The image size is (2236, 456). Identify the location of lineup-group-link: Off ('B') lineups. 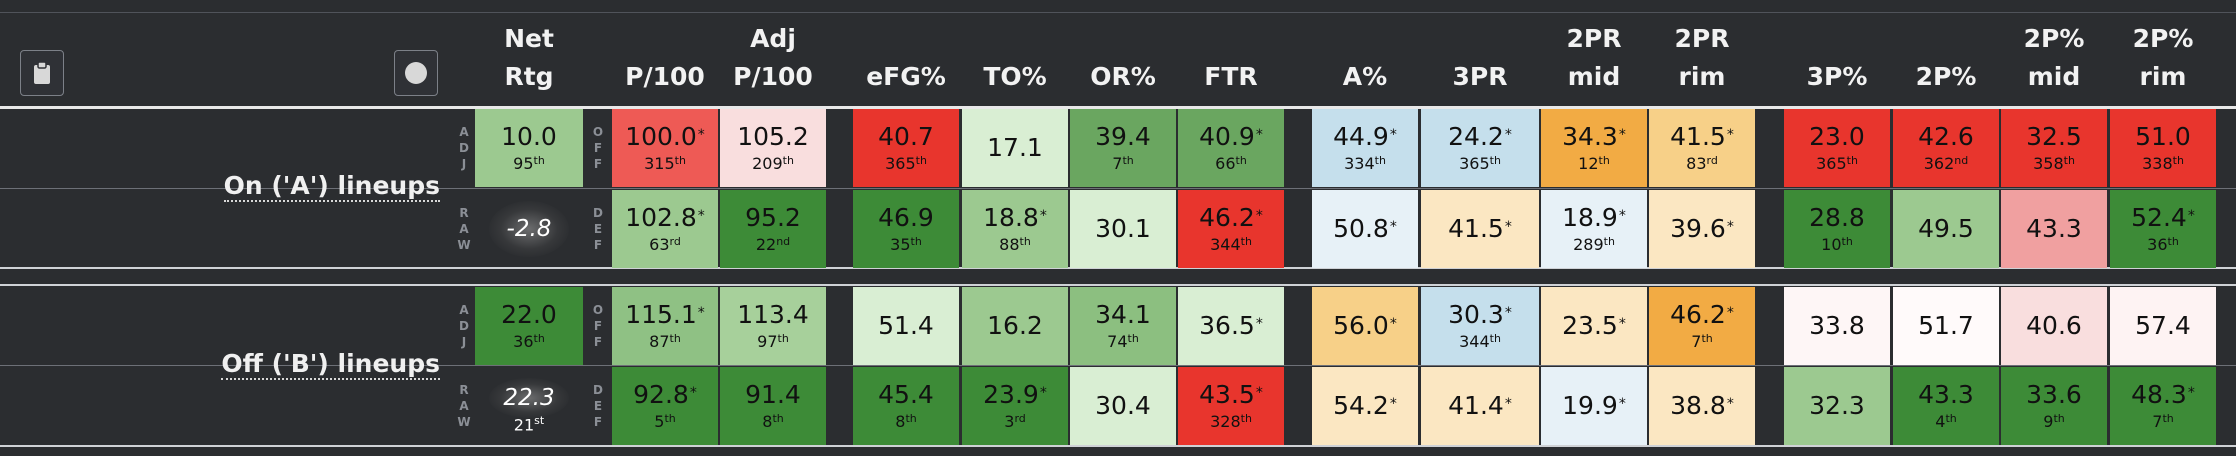
(330, 364).